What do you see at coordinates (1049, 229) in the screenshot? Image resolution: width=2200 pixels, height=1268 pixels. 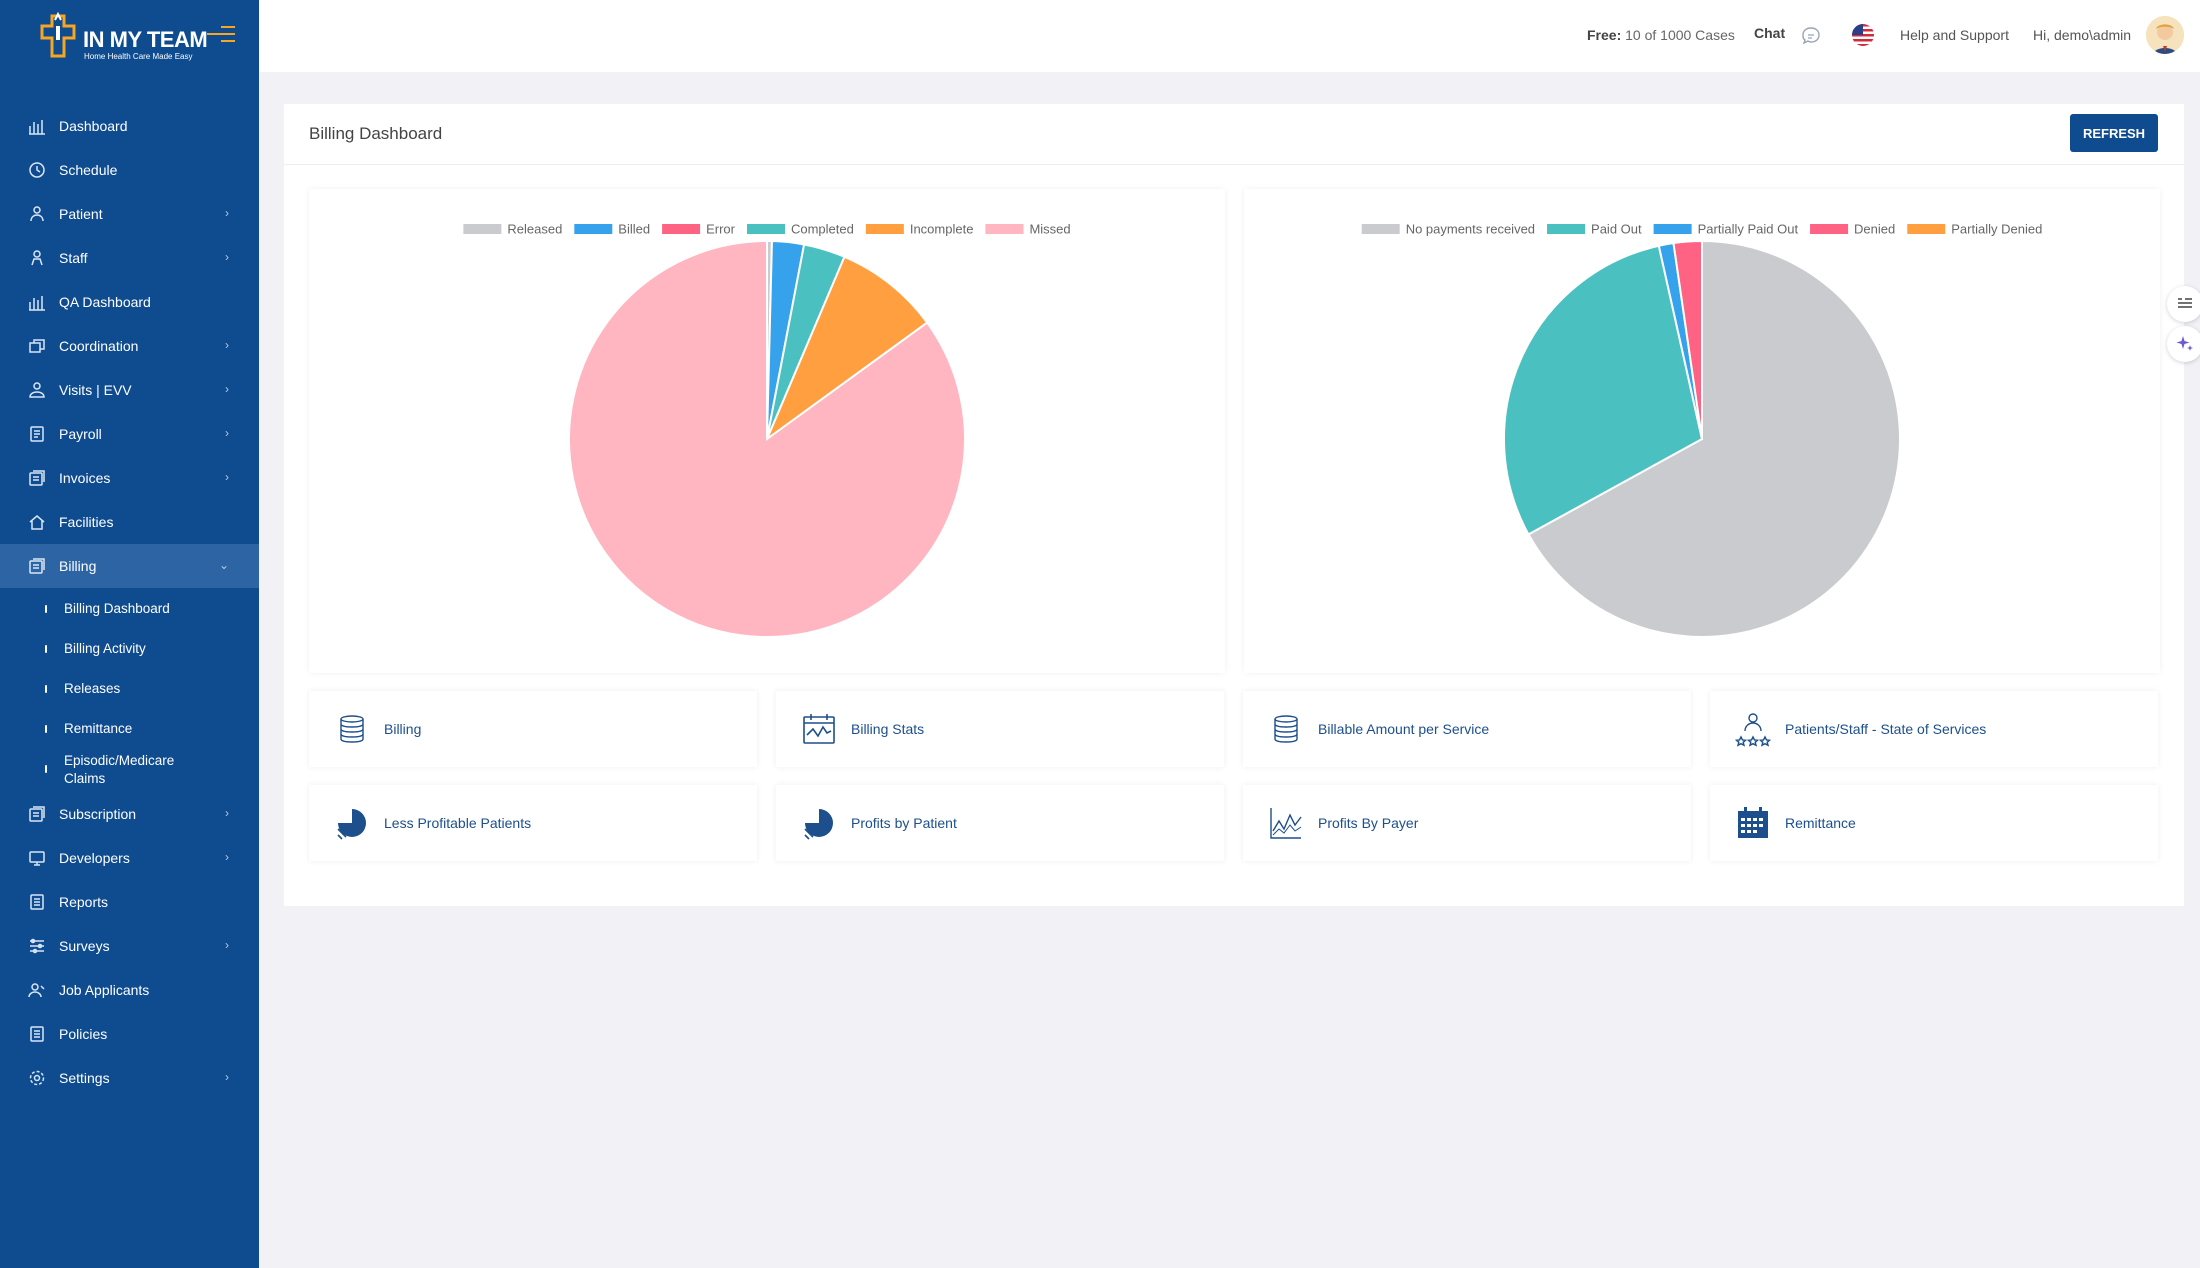 I see `legend-label: Missed` at bounding box center [1049, 229].